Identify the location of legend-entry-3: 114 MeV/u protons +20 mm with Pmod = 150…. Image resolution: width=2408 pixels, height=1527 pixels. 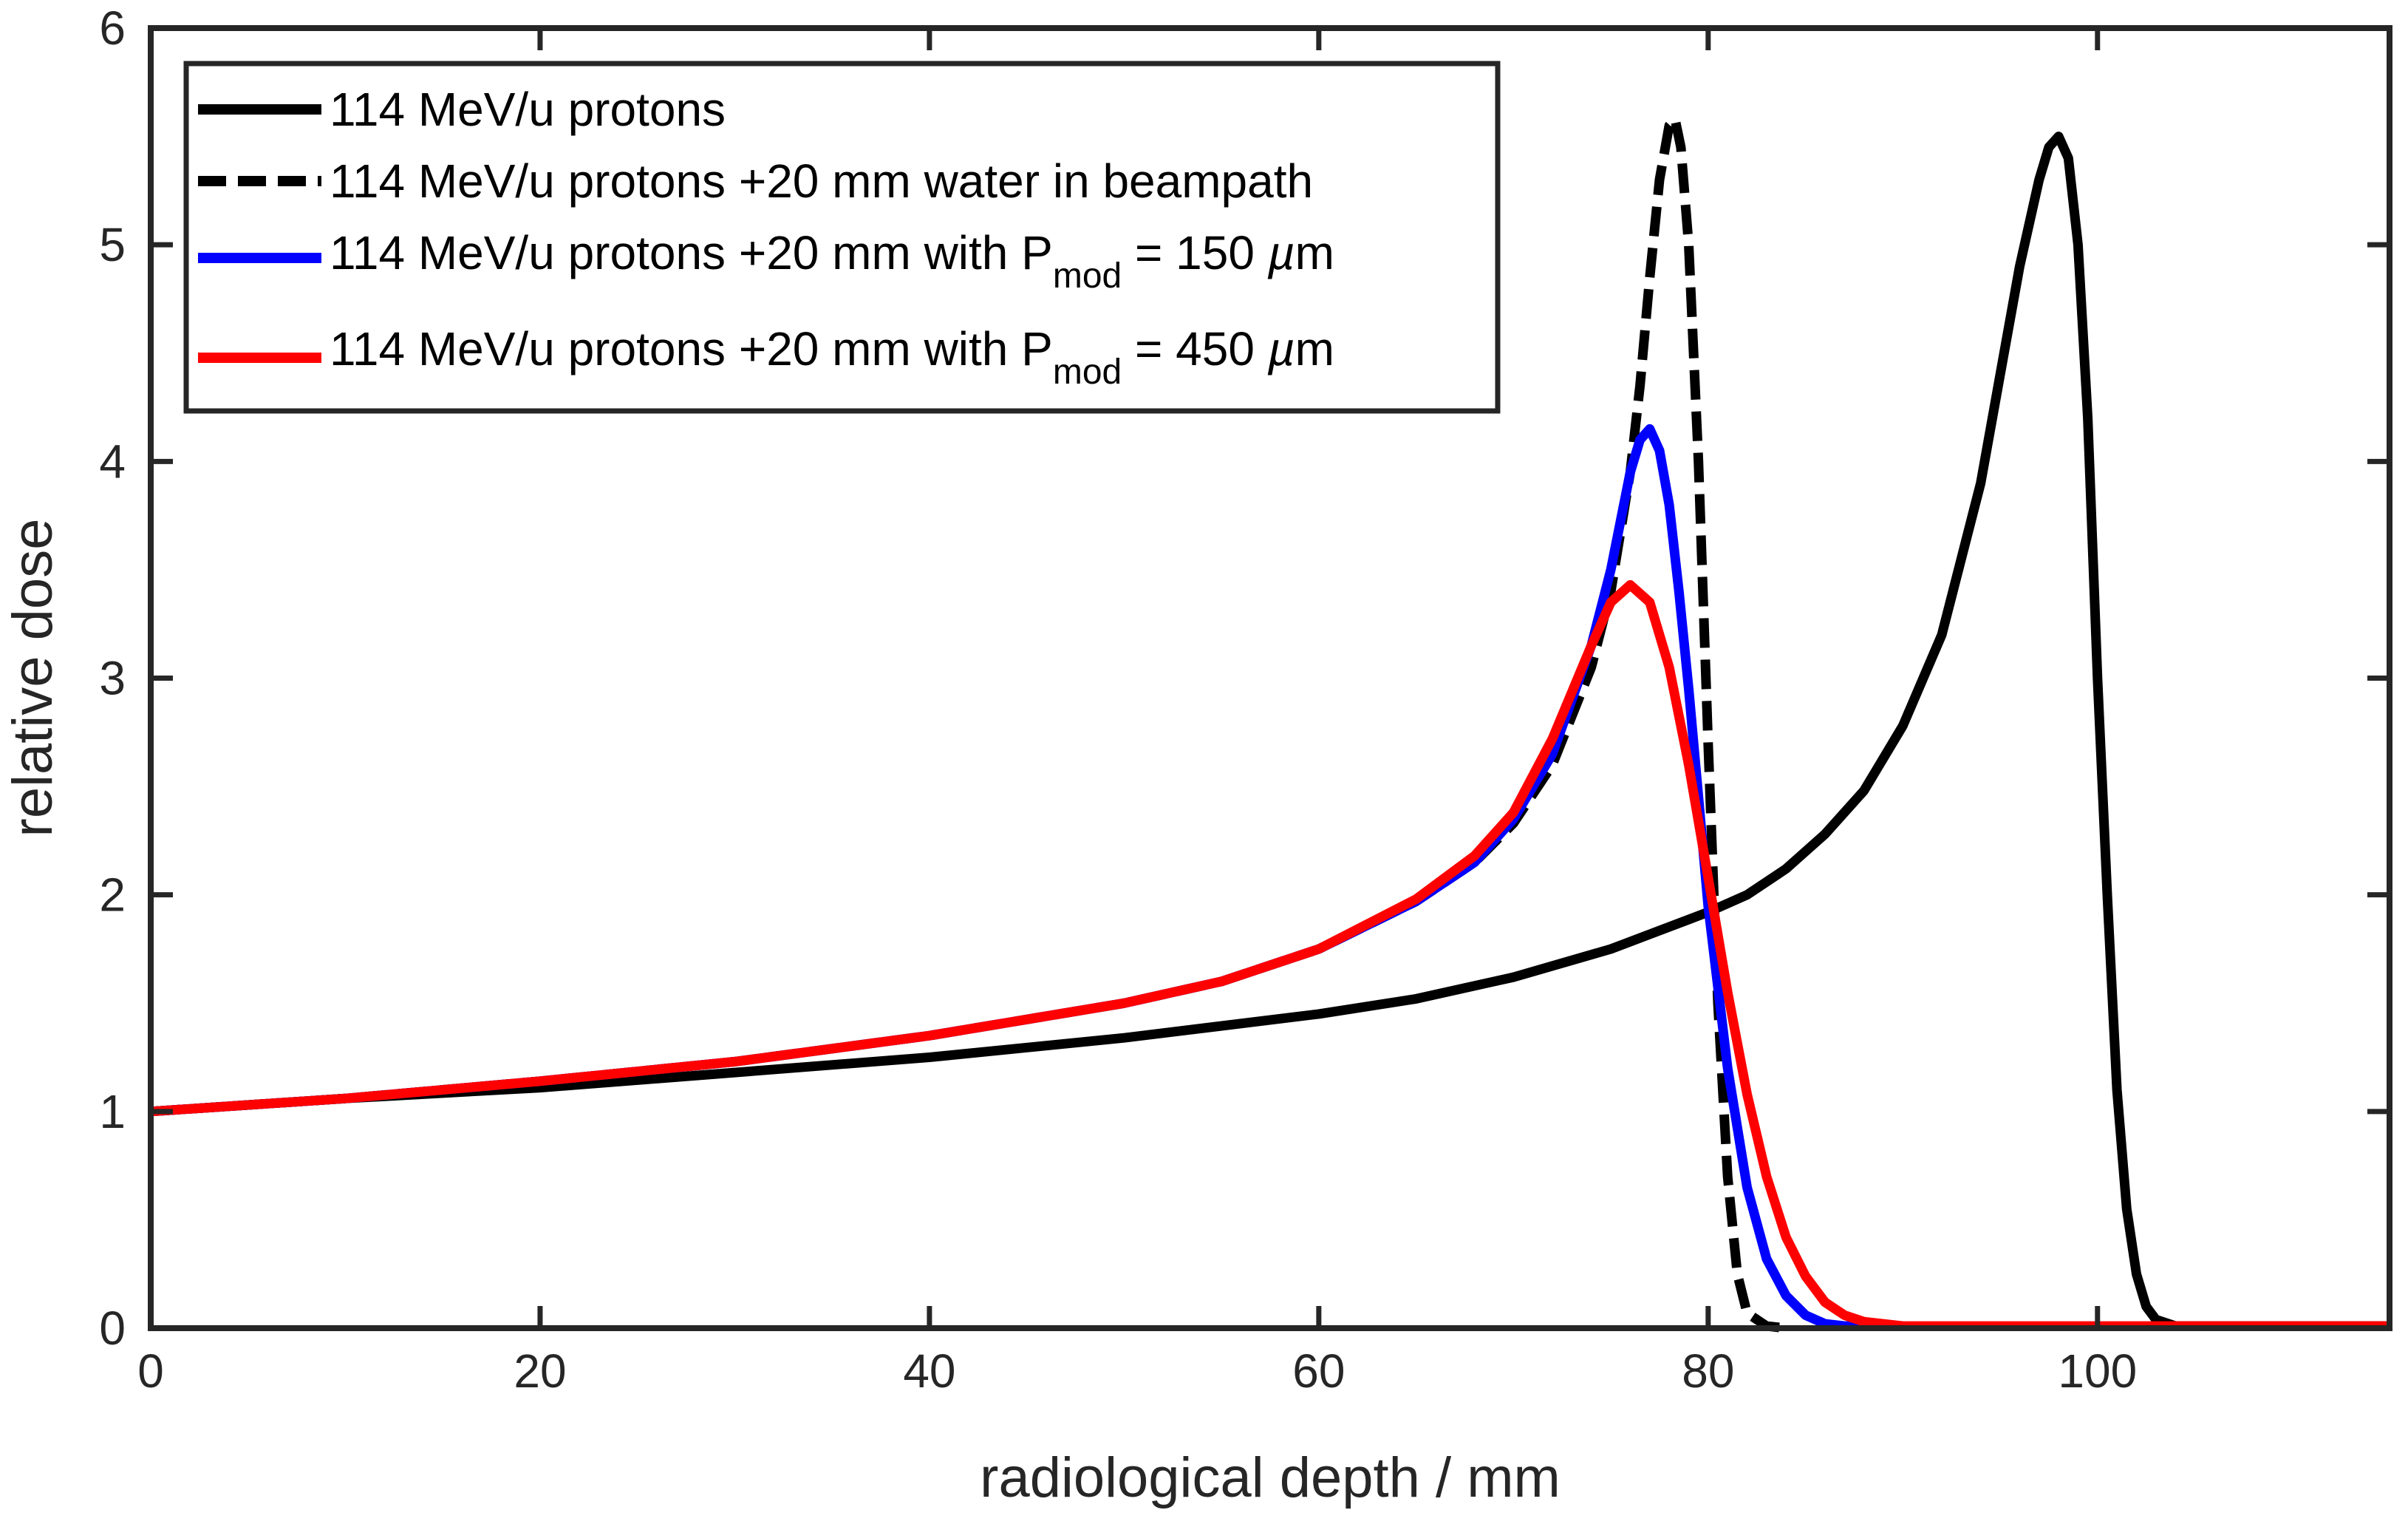
(832, 261).